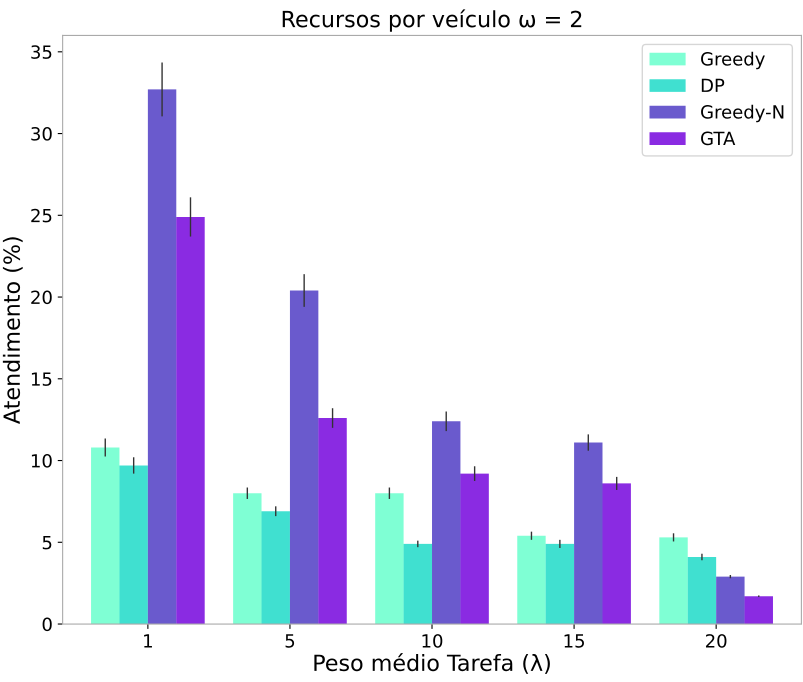 This screenshot has height=682, width=803. Describe the element at coordinates (42, 461) in the screenshot. I see `y-tick-label: 10` at that location.